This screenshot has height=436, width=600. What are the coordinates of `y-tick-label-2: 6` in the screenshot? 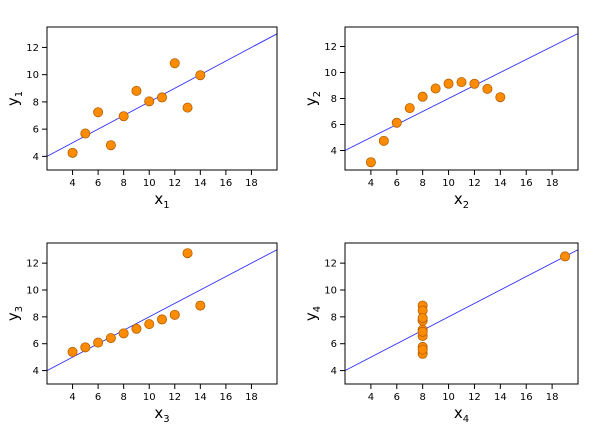 It's located at (334, 125).